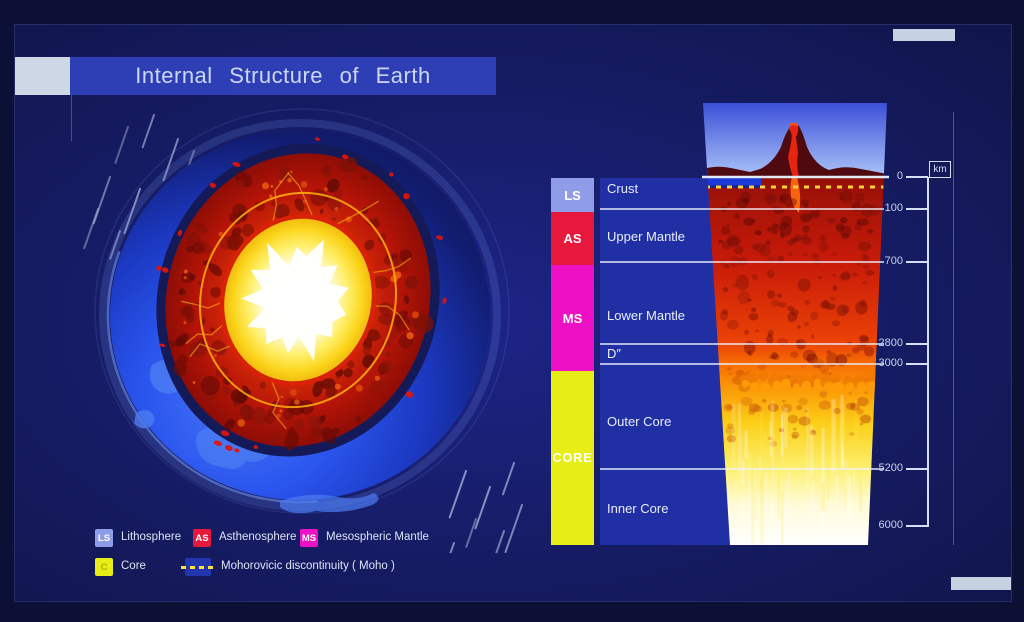 The image size is (1024, 622). Describe the element at coordinates (799, 367) in the screenshot. I see `column-texture` at that location.